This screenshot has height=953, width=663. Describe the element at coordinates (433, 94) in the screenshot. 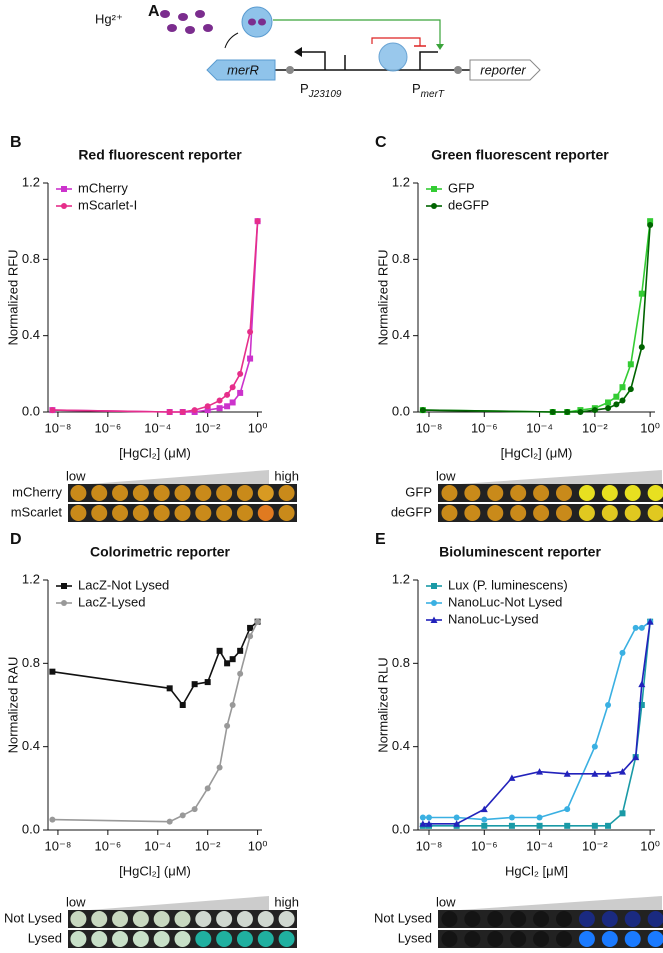

I see `promoter-sub: merT` at that location.